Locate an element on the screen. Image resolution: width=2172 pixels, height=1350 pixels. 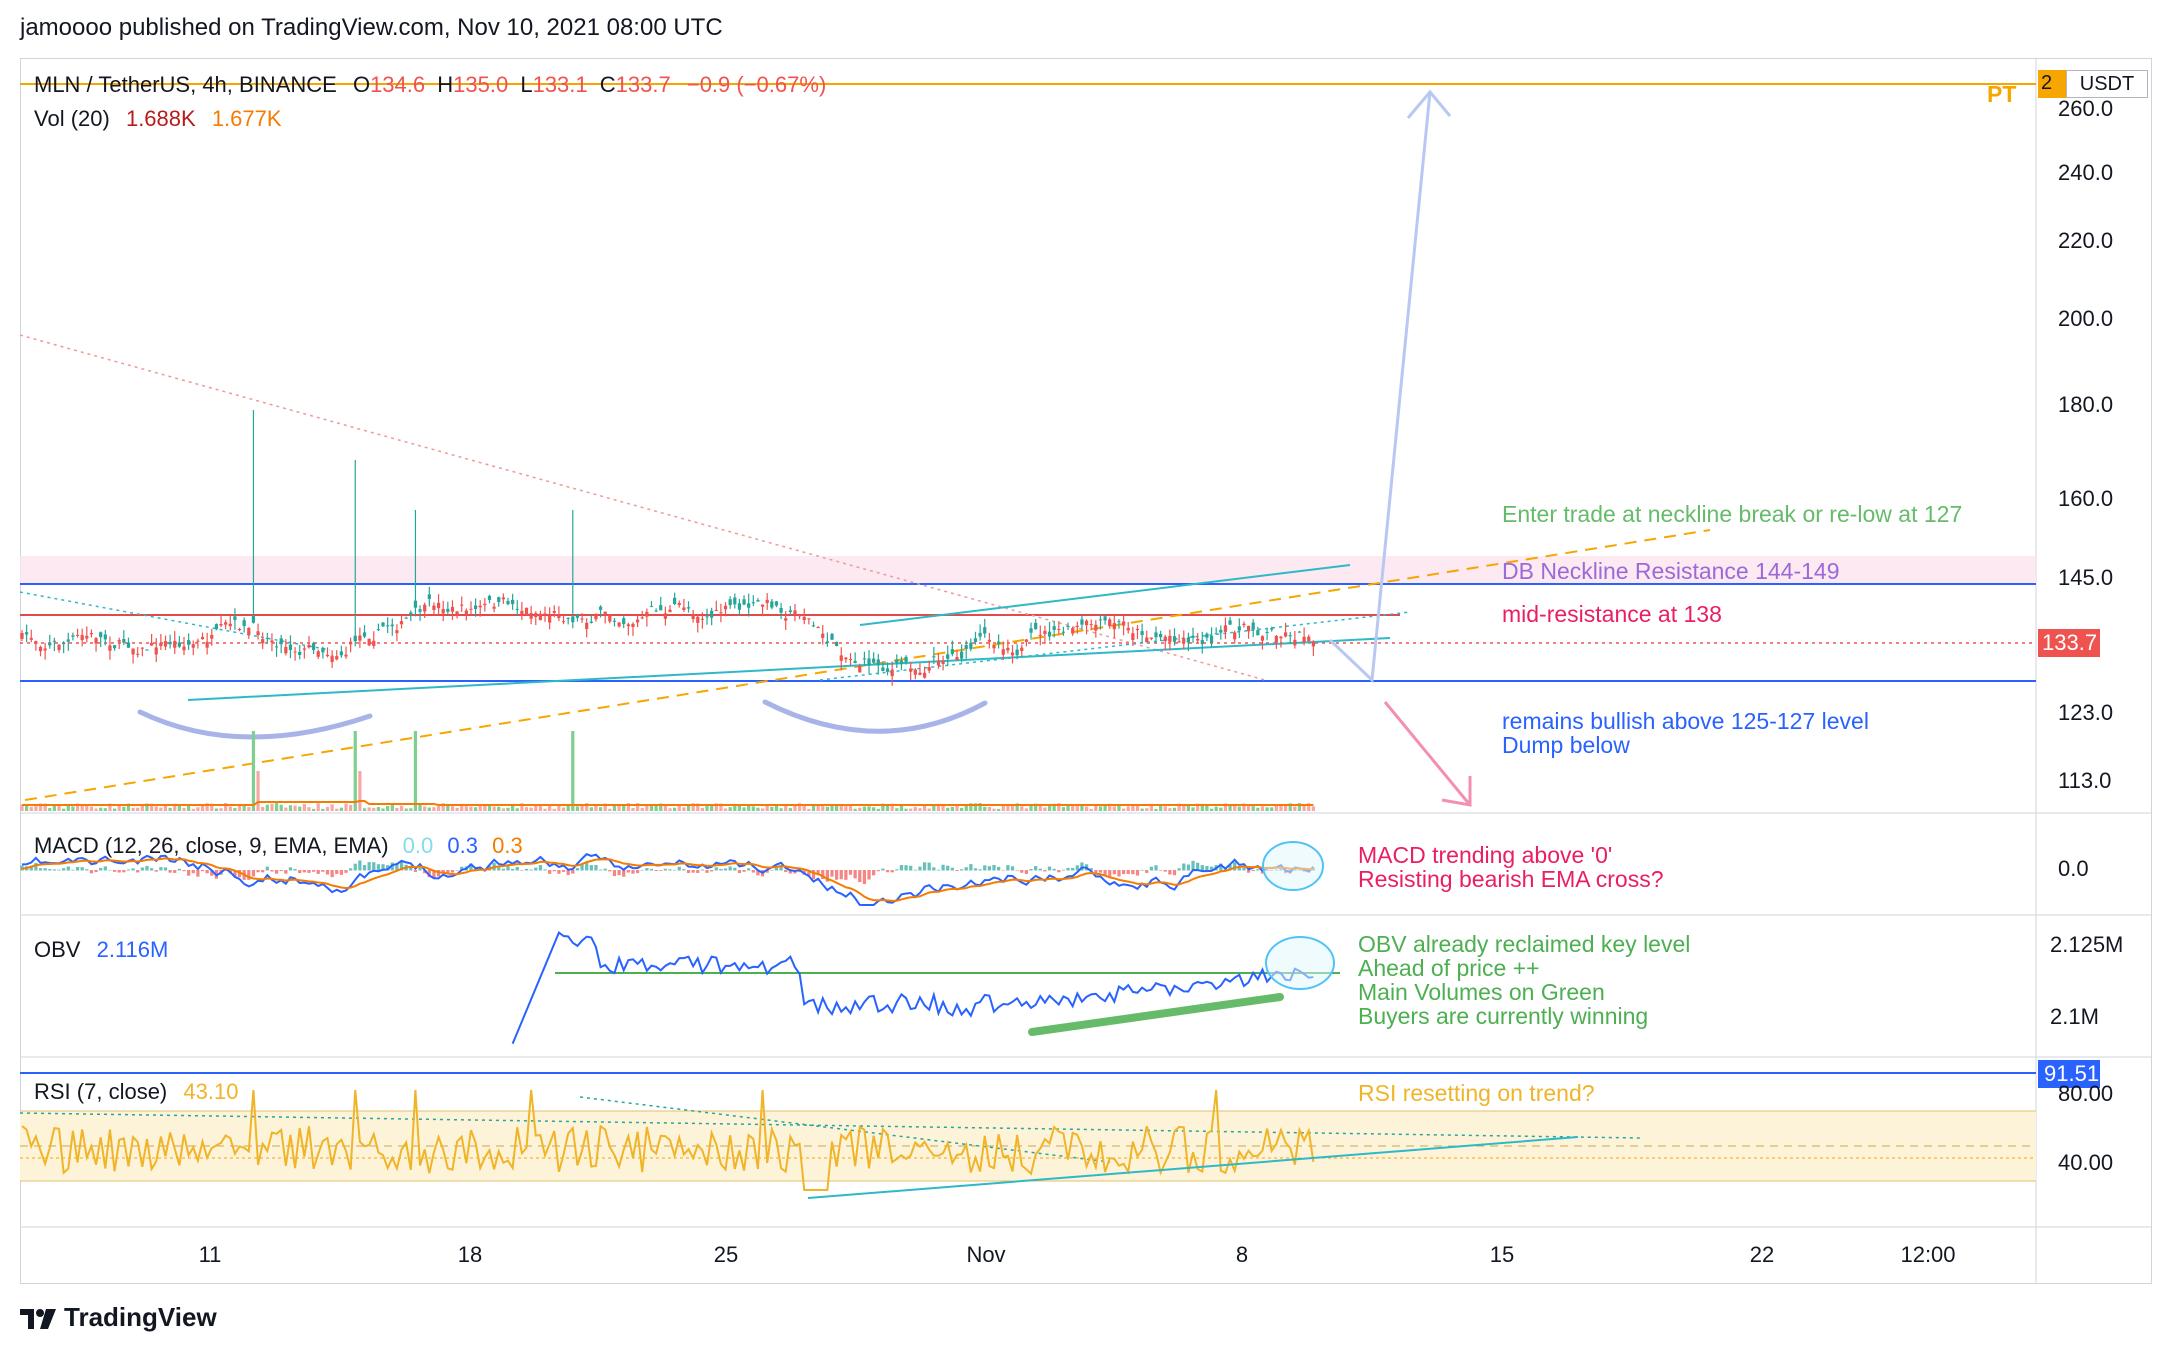
currency-button: USDT is located at coordinates (2107, 84).